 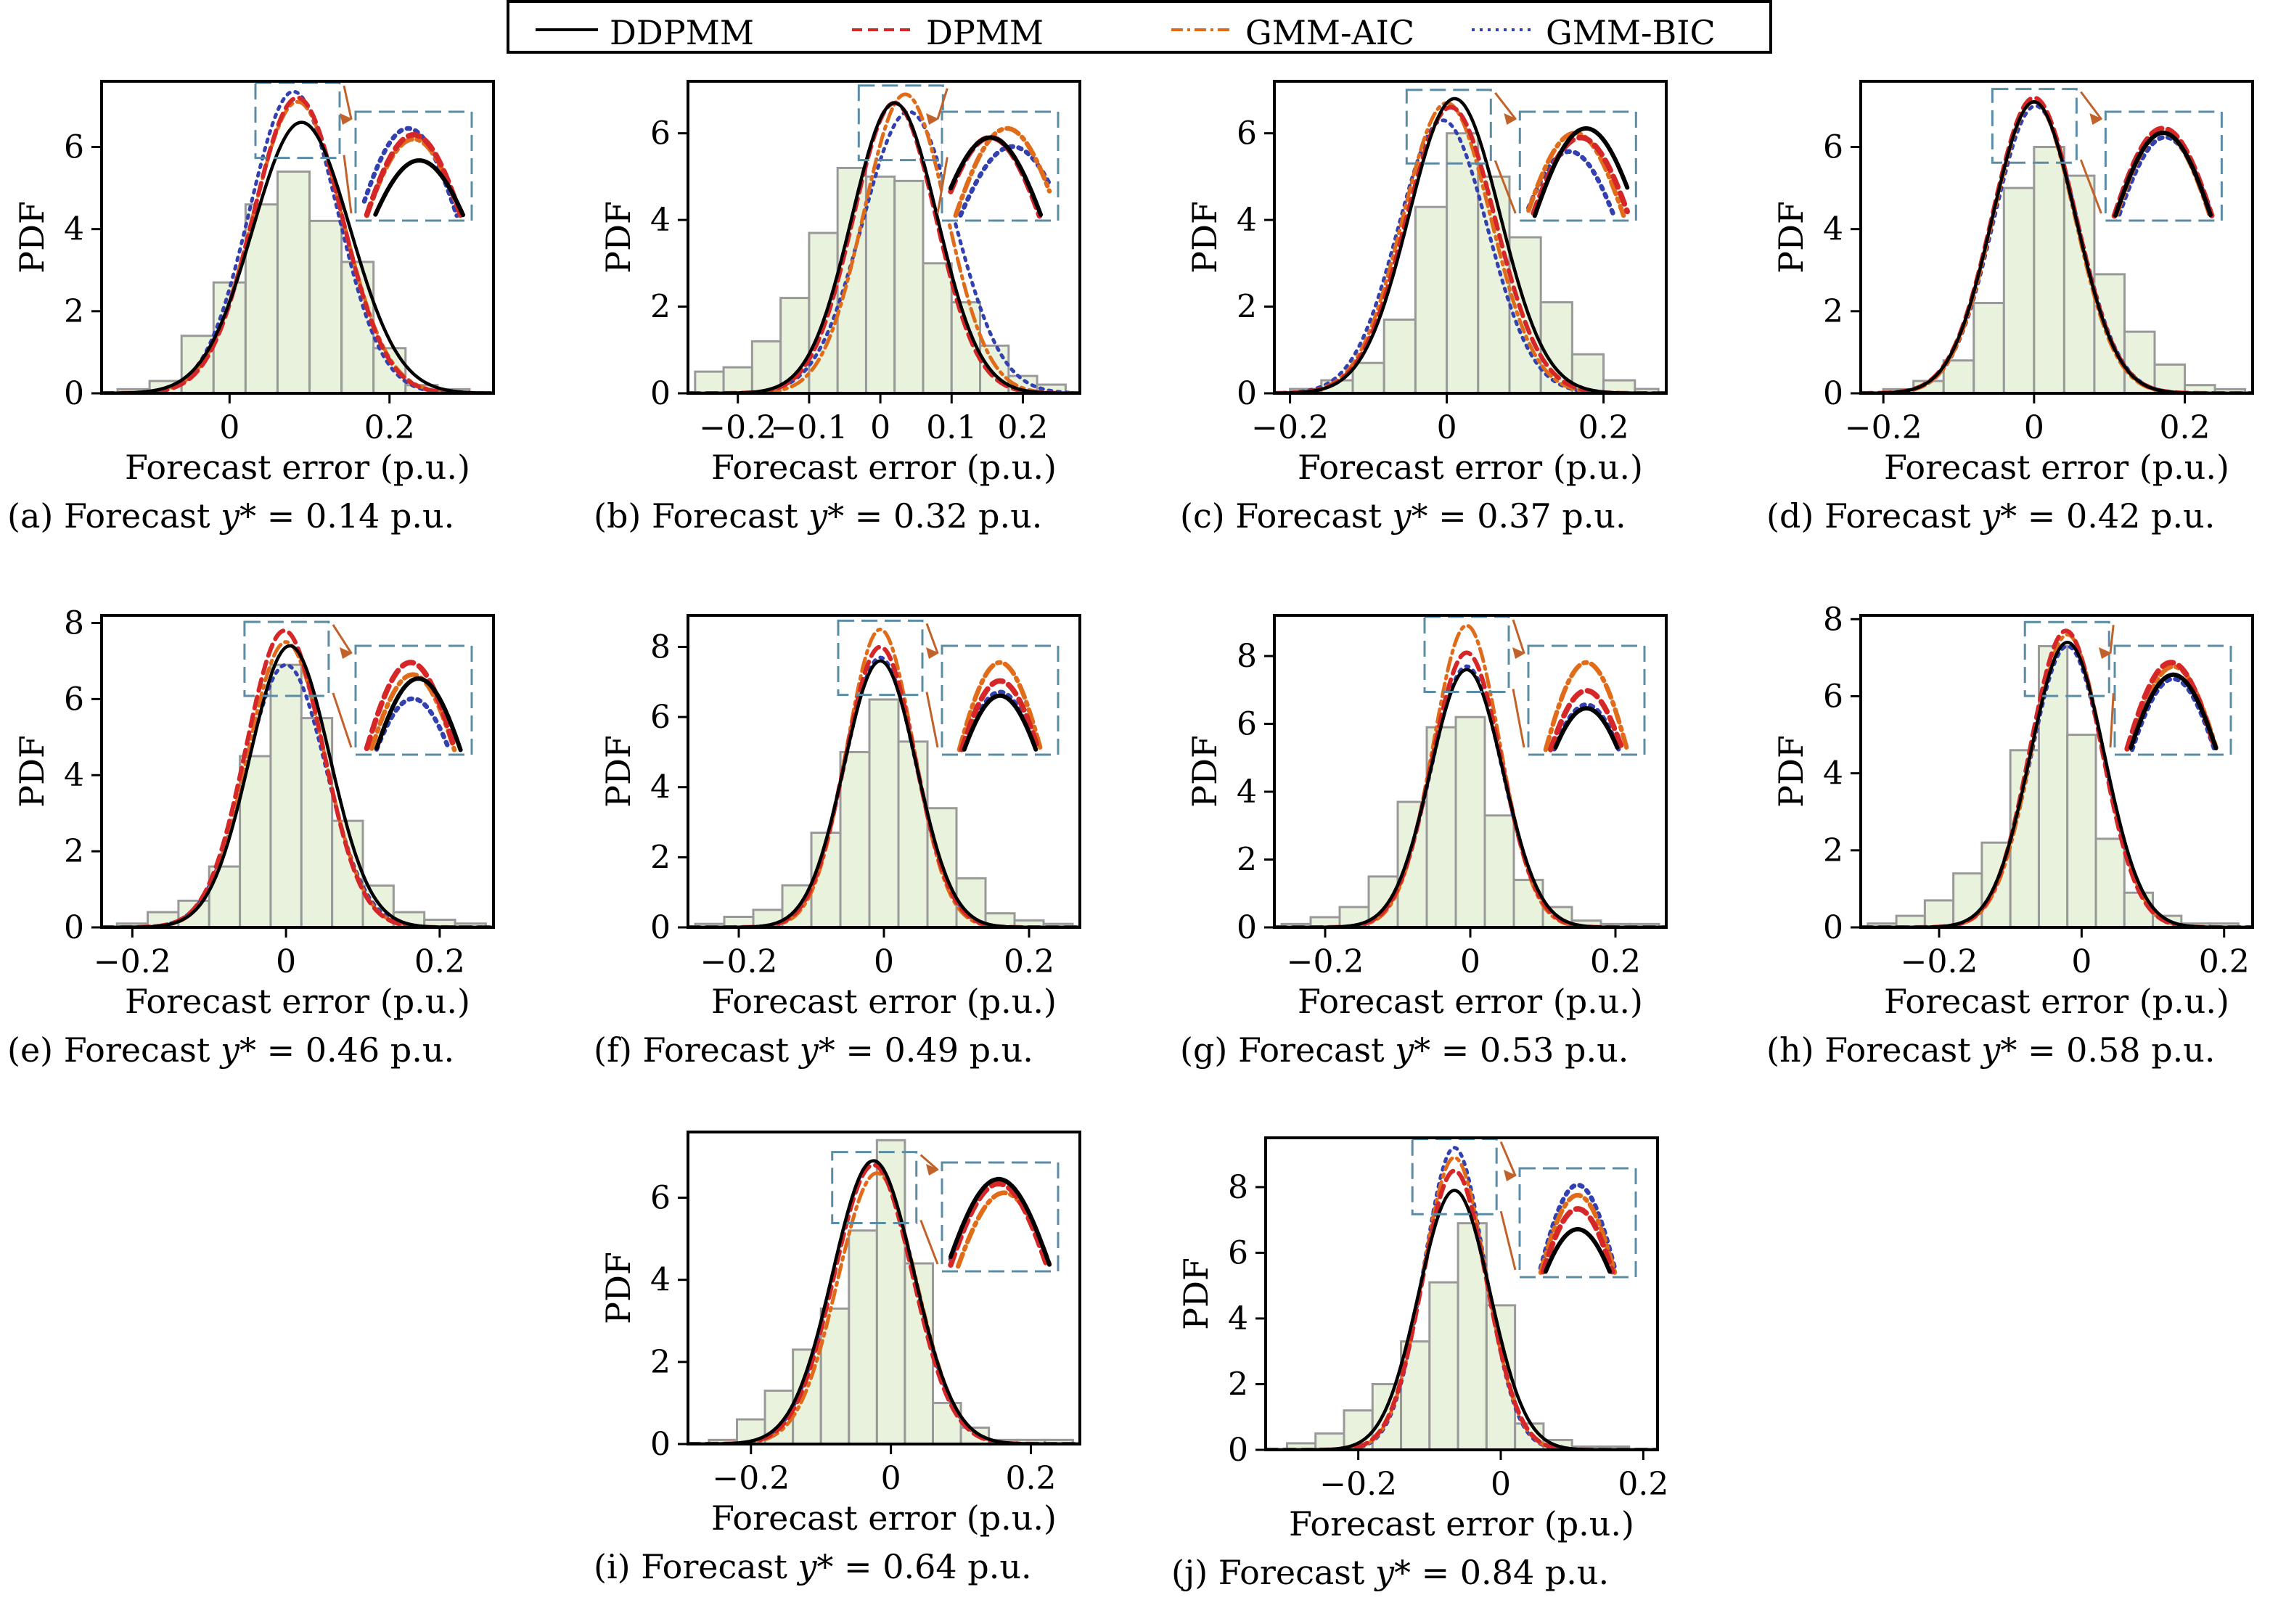 What do you see at coordinates (944, 516) in the screenshot?
I see `caption-suffix: = 0.32 p.u.` at bounding box center [944, 516].